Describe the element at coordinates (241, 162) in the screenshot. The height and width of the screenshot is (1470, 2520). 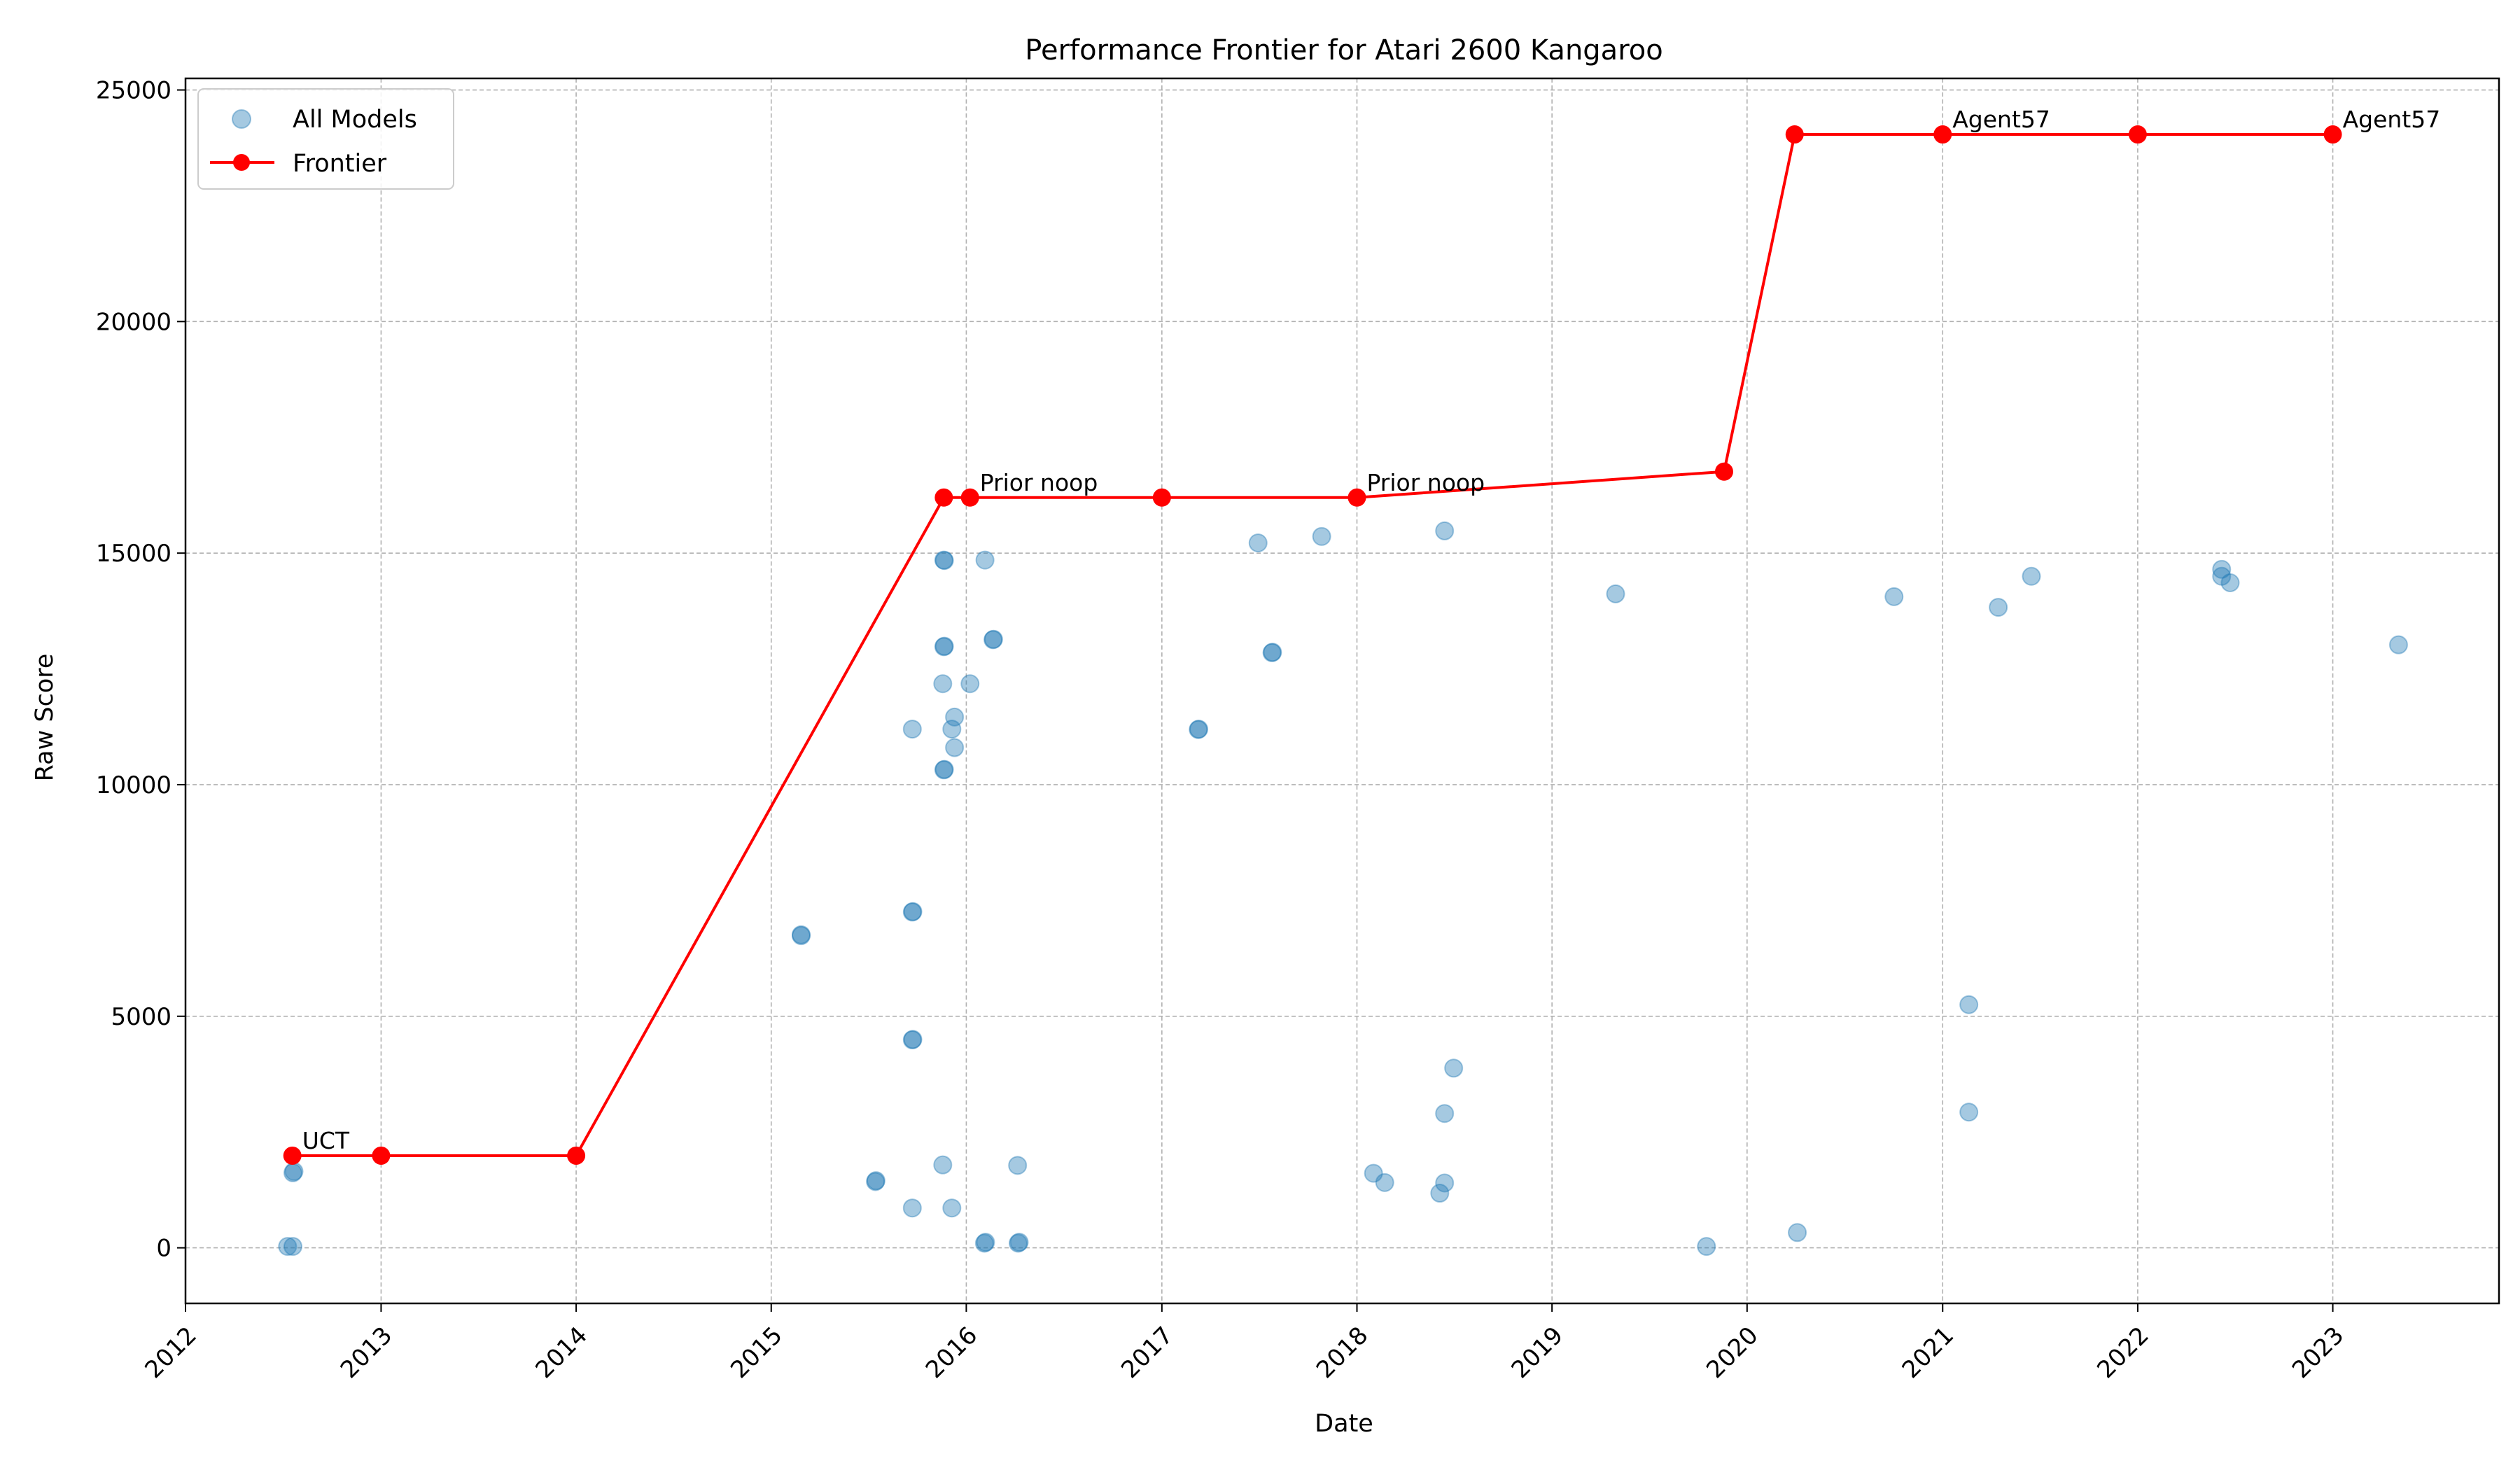
I see `legend-marker-frontier` at that location.